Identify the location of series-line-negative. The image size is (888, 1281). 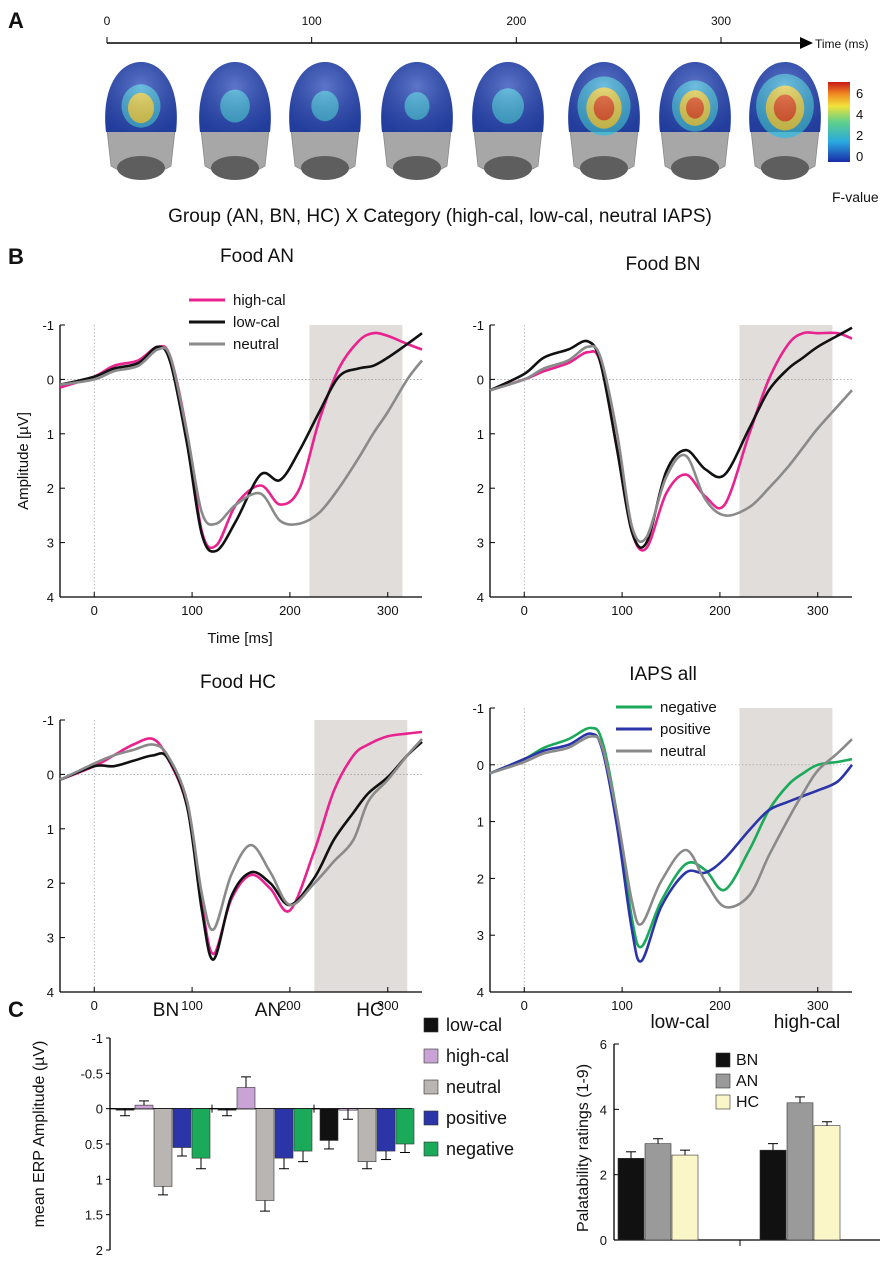
(671, 837).